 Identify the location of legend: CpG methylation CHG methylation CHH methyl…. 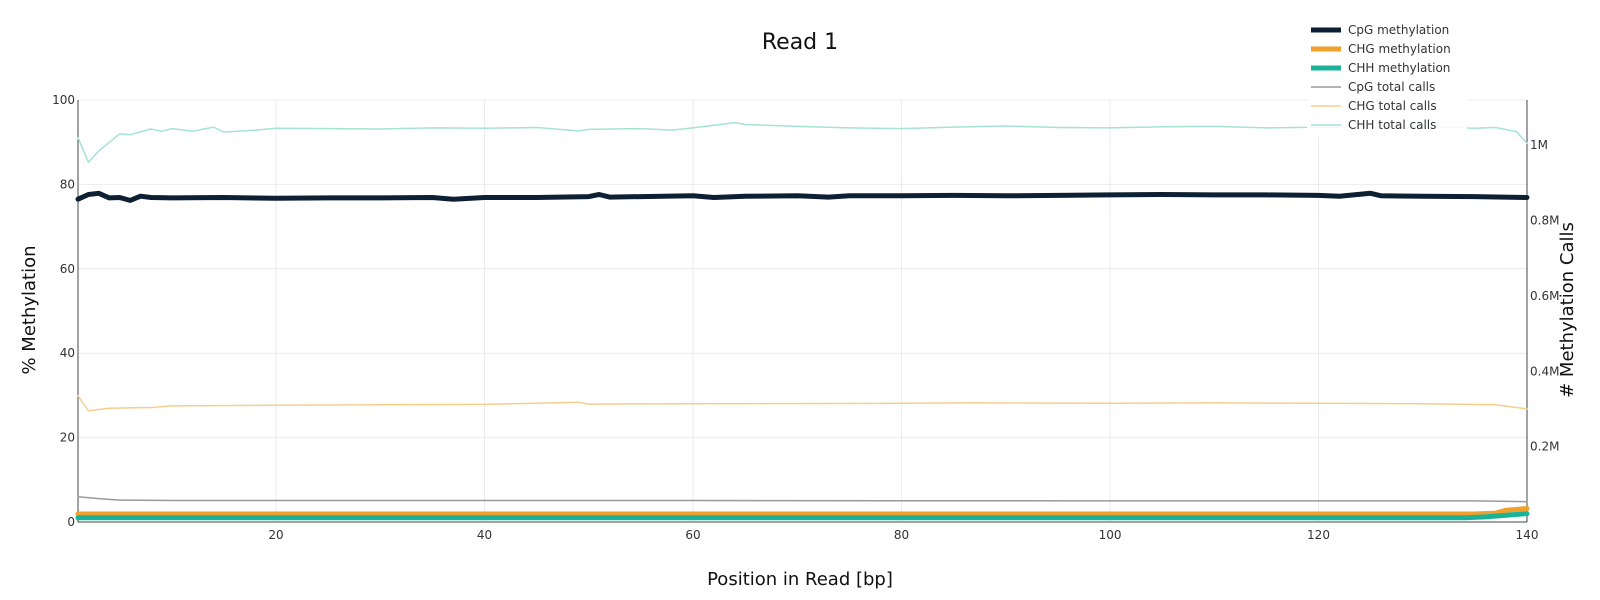
(1387, 78).